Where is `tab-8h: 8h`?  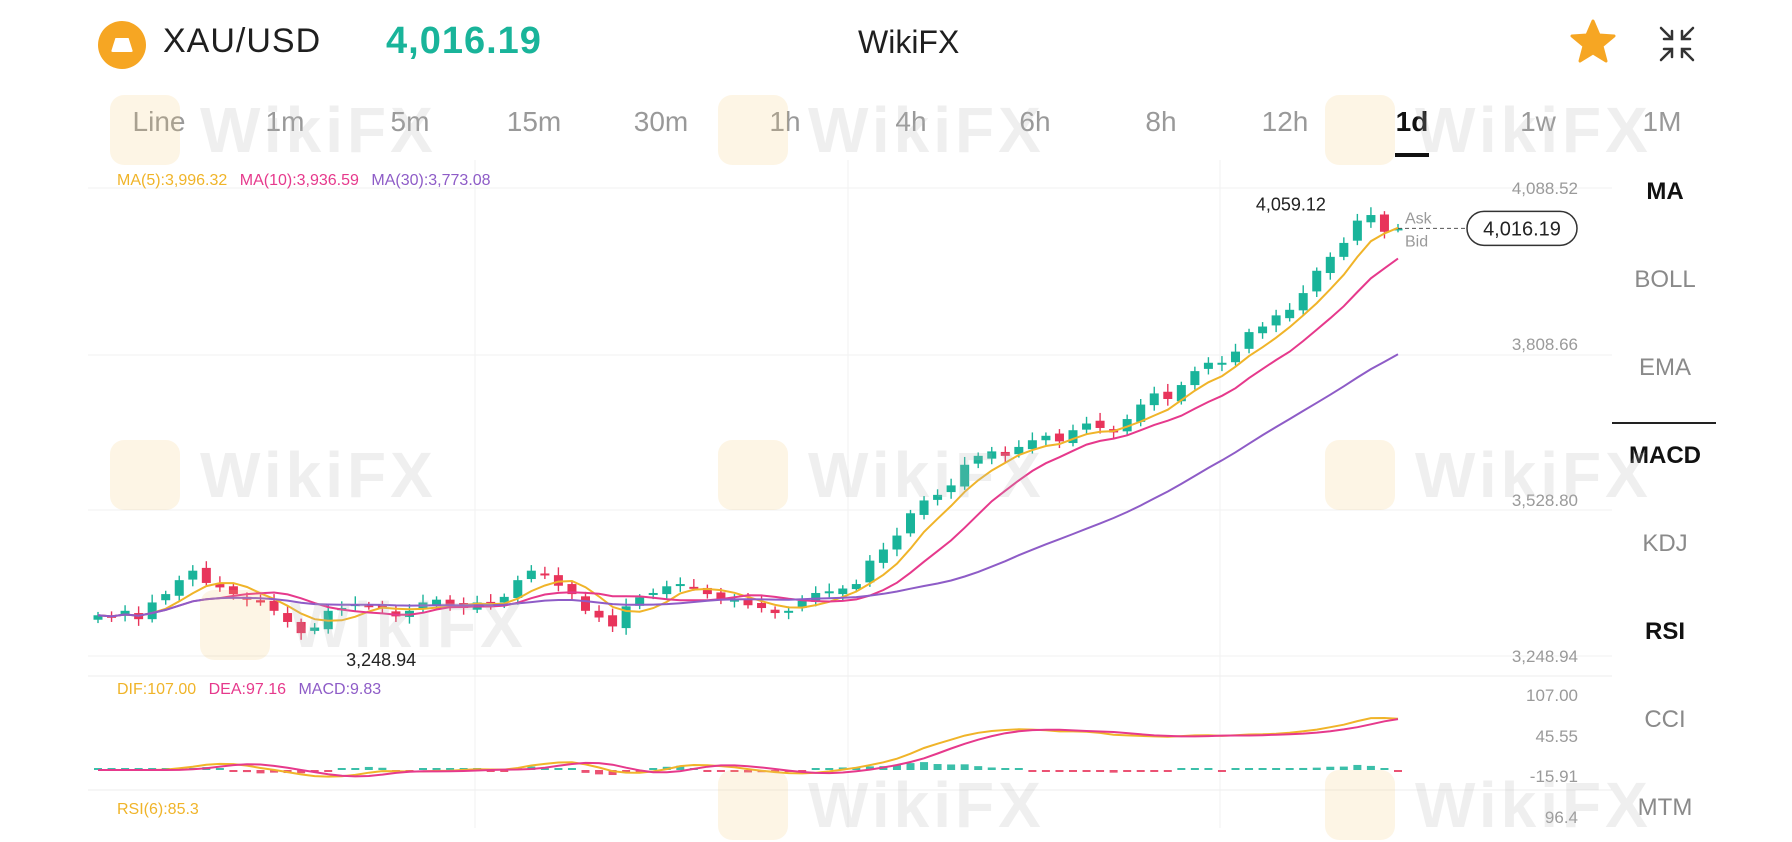 tab-8h: 8h is located at coordinates (1161, 121).